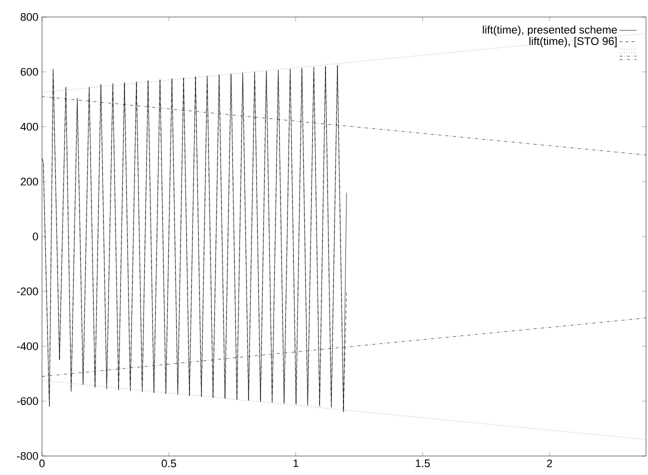 This screenshot has height=475, width=648. What do you see at coordinates (549, 31) in the screenshot?
I see `legend-label: lift(time), presented scheme` at bounding box center [549, 31].